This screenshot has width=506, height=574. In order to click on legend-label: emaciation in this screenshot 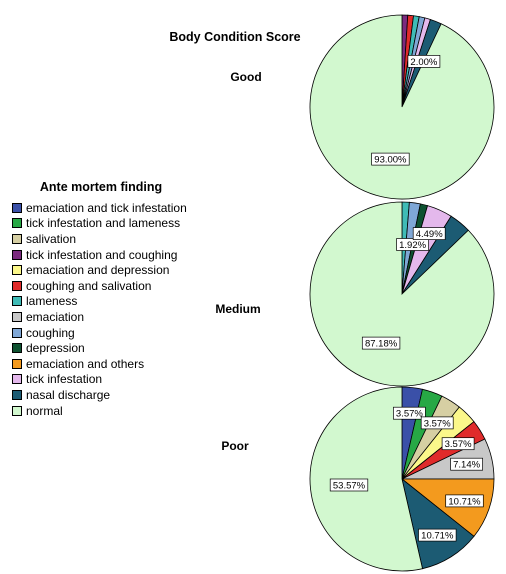, I will do `click(55, 316)`.